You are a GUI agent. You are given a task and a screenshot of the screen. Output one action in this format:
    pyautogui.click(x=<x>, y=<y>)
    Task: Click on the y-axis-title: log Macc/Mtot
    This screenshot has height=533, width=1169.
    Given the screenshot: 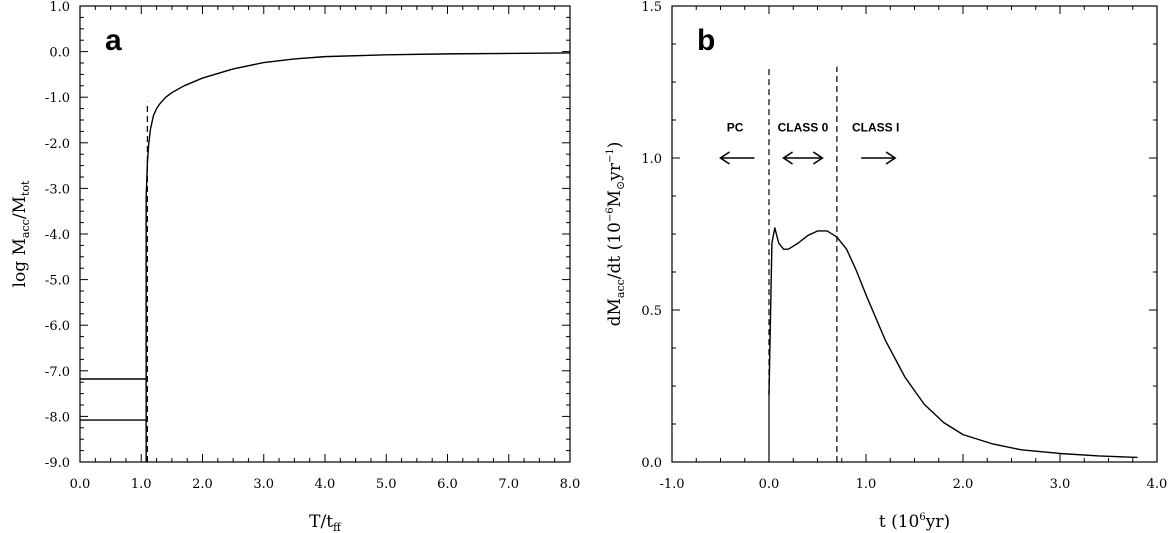 What is the action you would take?
    pyautogui.click(x=21, y=233)
    